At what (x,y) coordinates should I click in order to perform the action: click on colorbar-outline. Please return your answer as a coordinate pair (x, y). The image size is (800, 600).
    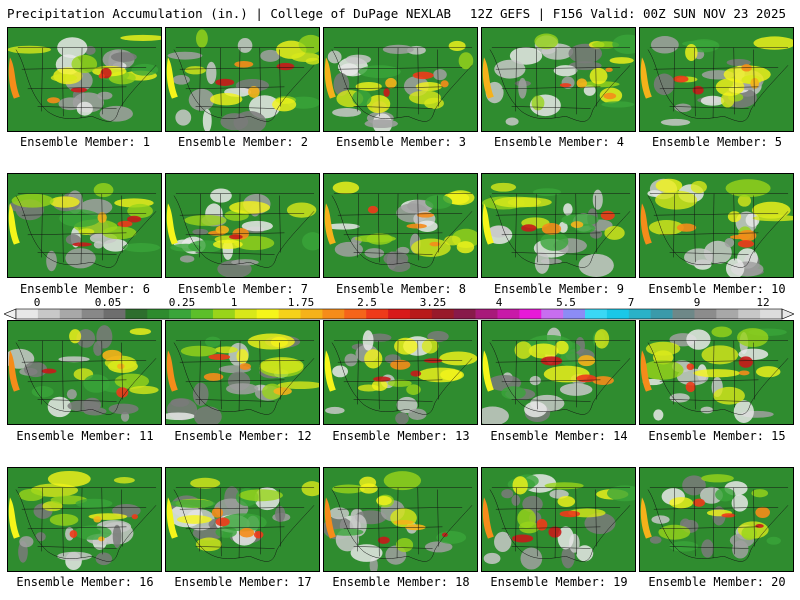
    Looking at the image, I should click on (399, 314).